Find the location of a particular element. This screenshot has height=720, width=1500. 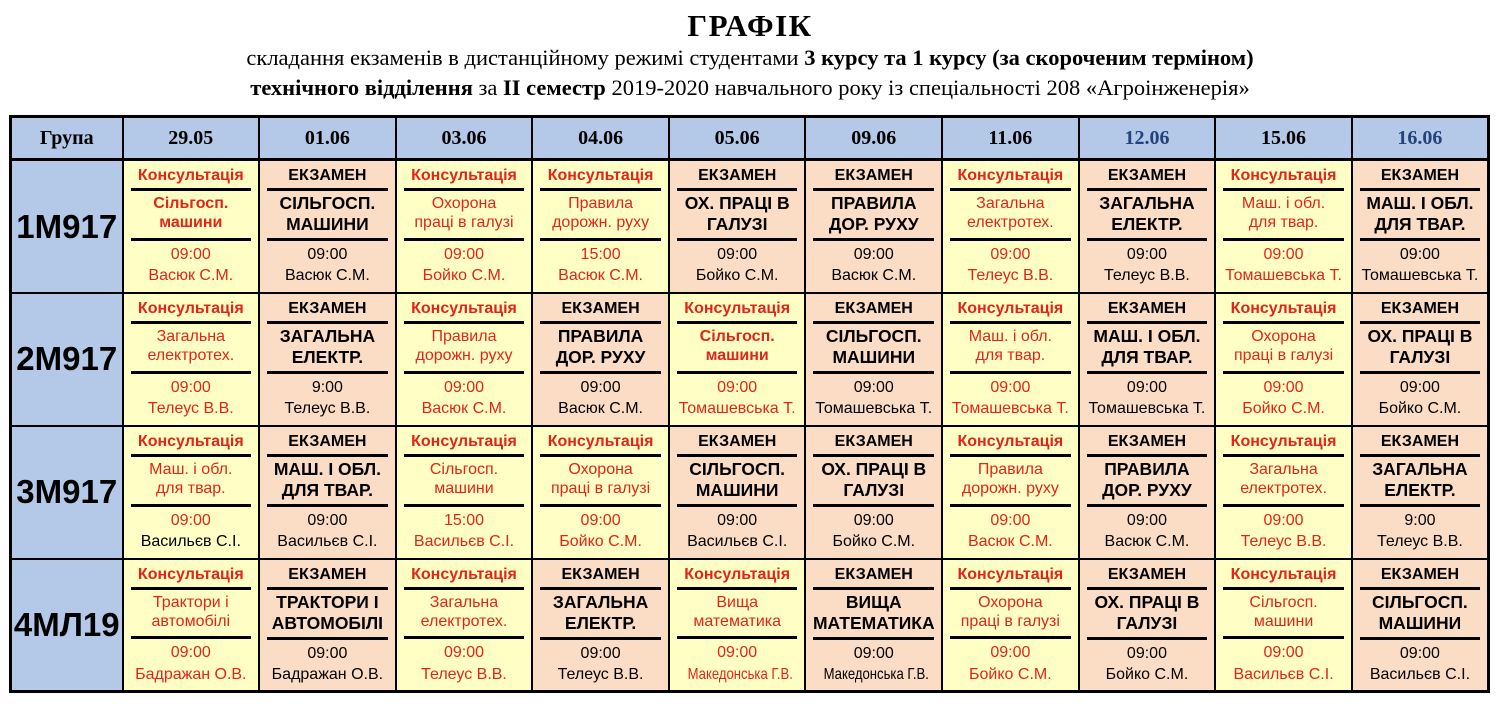

teacher-label: Бадражан О.В. is located at coordinates (191, 674).